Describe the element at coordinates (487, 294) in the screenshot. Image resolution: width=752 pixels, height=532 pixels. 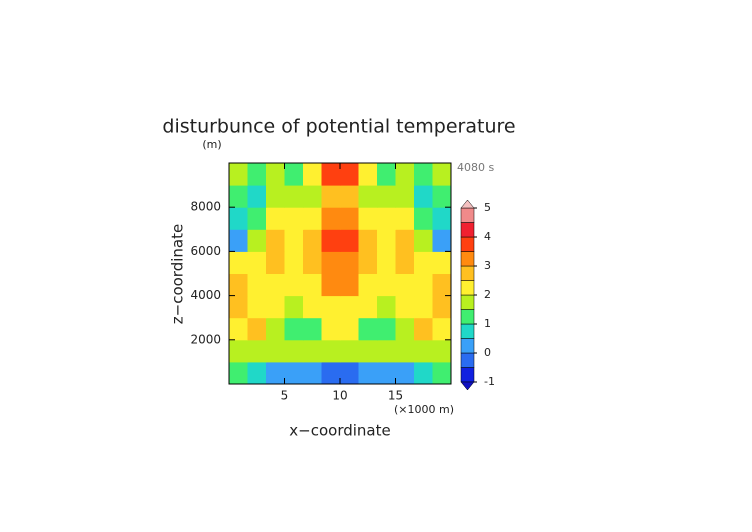
I see `colorbar-tick-label: 2` at that location.